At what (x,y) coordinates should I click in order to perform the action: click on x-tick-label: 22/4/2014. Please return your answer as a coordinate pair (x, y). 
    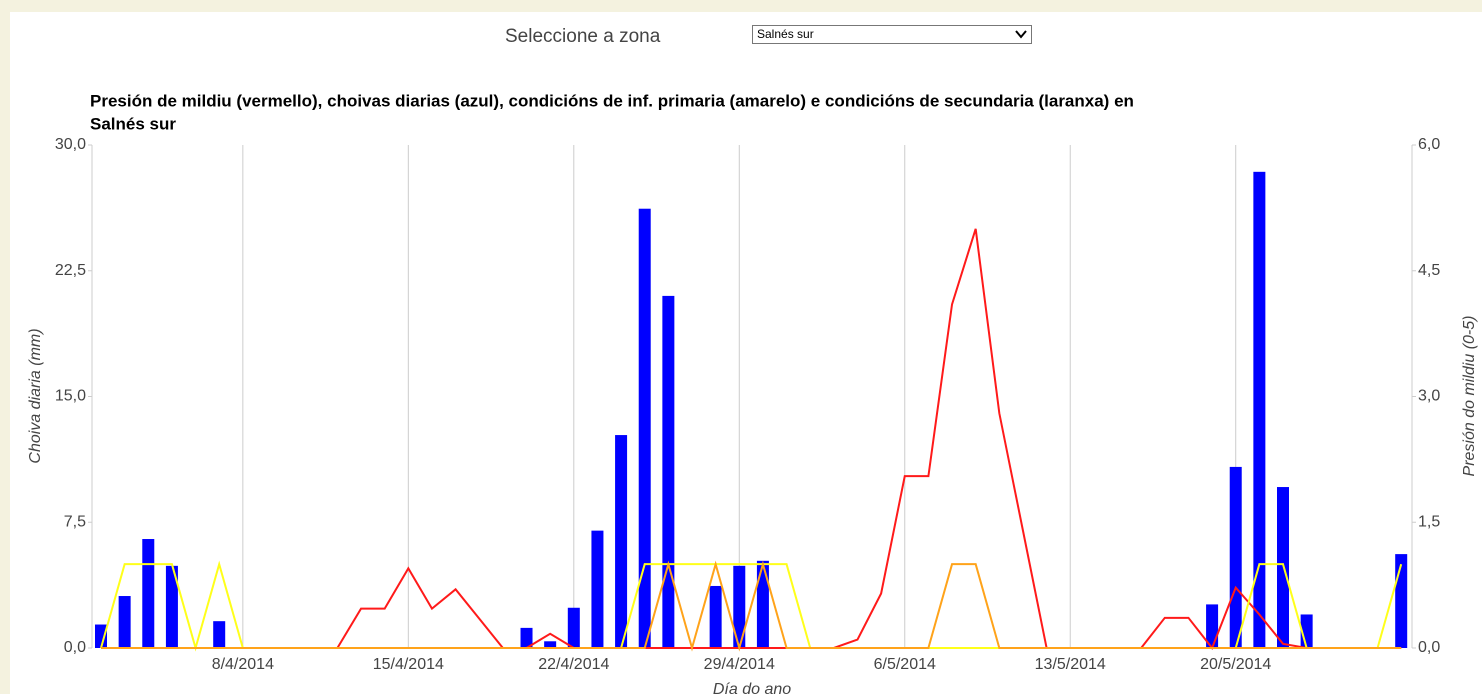
    Looking at the image, I should click on (573, 664).